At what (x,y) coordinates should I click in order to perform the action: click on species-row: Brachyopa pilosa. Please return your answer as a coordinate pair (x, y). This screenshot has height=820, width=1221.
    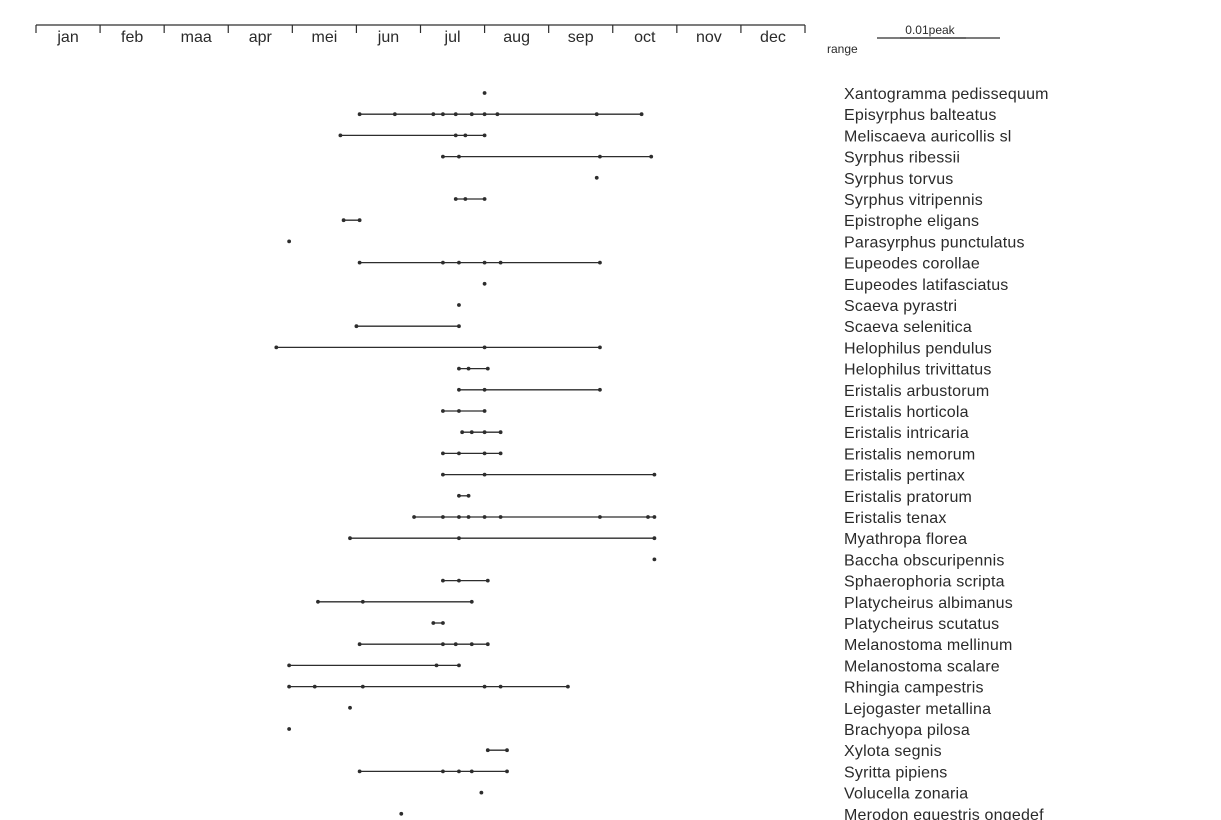
    Looking at the image, I should click on (628, 730).